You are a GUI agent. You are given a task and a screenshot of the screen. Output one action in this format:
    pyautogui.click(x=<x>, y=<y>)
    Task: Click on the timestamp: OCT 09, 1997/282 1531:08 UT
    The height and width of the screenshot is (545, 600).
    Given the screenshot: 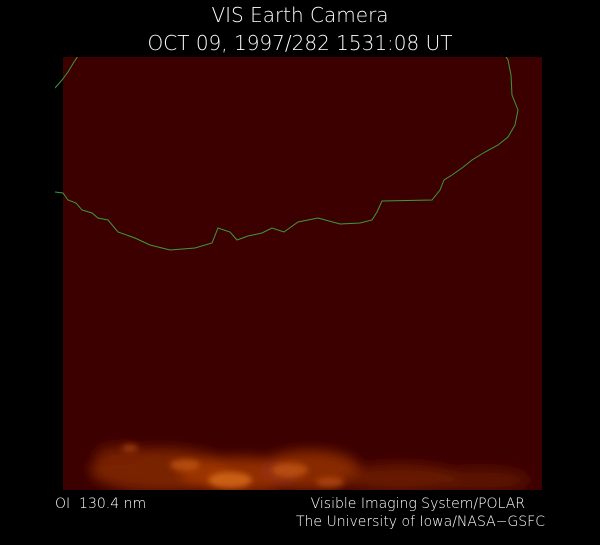 What is the action you would take?
    pyautogui.click(x=300, y=43)
    